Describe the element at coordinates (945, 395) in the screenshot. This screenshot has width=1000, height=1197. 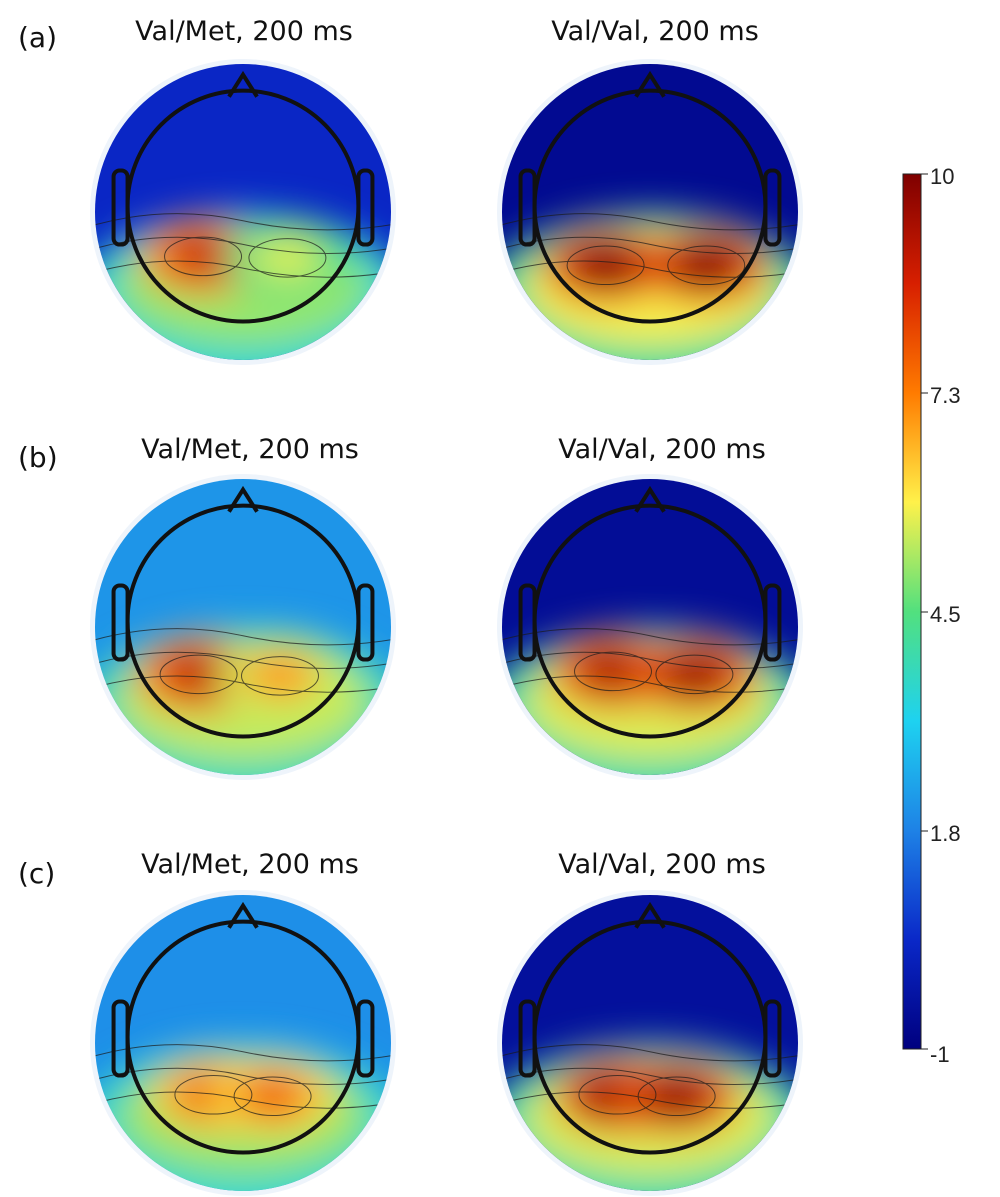
I see `colorbar-tick-7-3: 7.3` at that location.